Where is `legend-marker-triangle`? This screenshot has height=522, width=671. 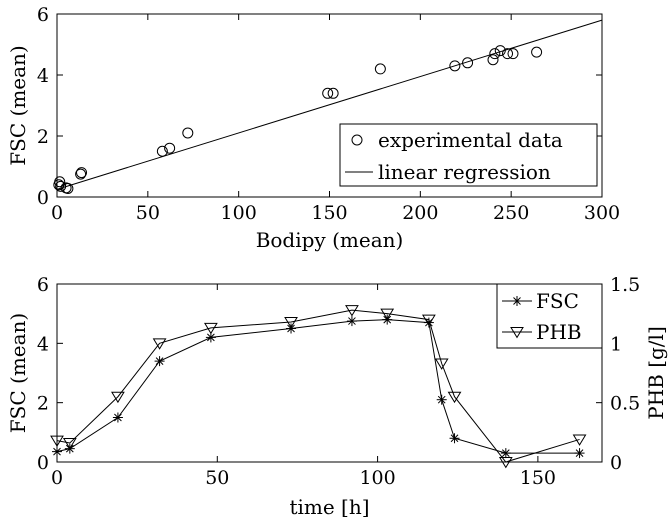
legend-marker-triangle is located at coordinates (517, 333).